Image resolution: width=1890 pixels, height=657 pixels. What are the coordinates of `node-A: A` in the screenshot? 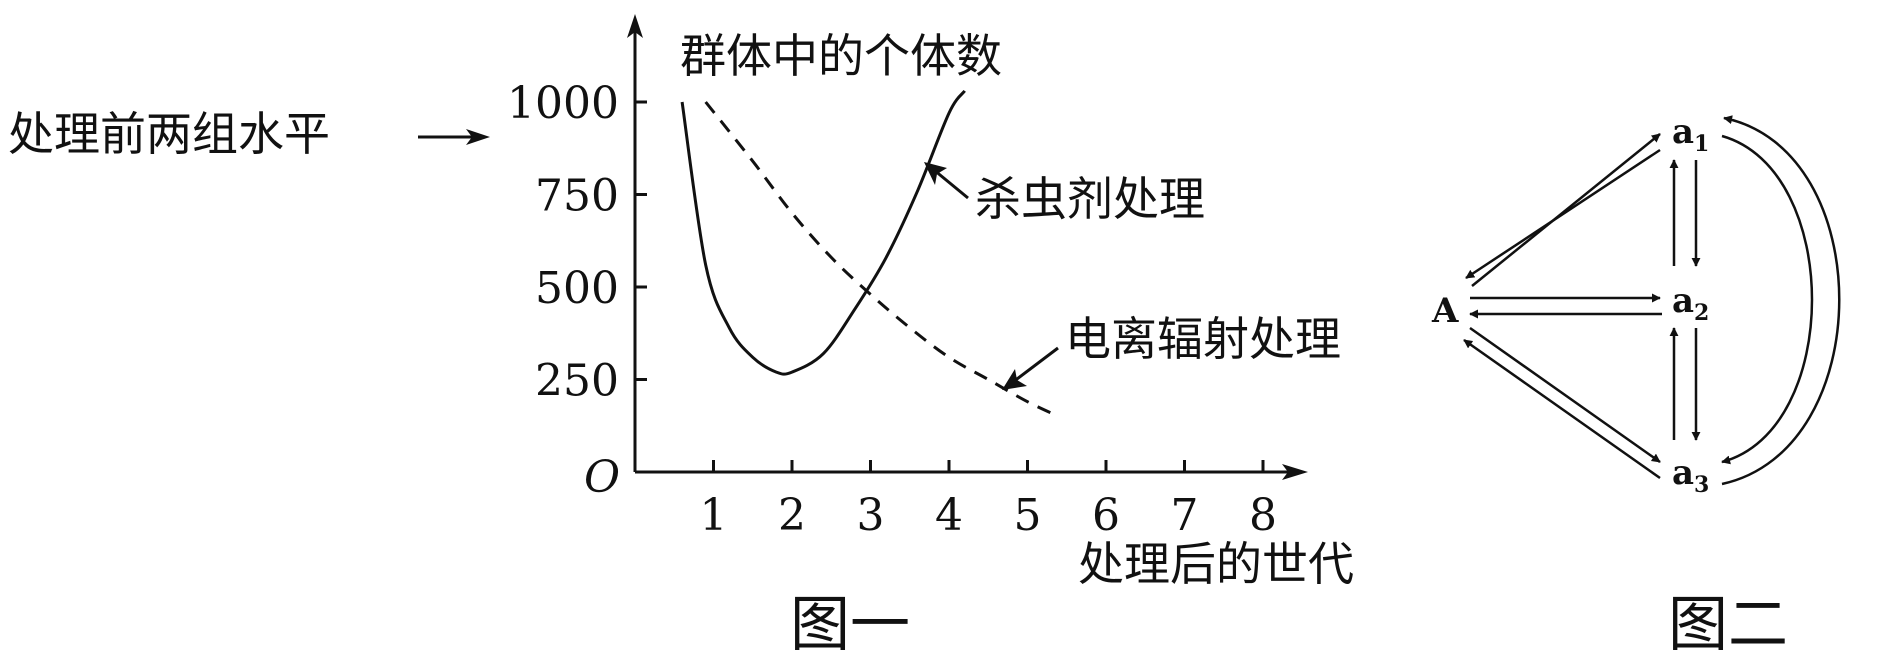 It's located at (1445, 311).